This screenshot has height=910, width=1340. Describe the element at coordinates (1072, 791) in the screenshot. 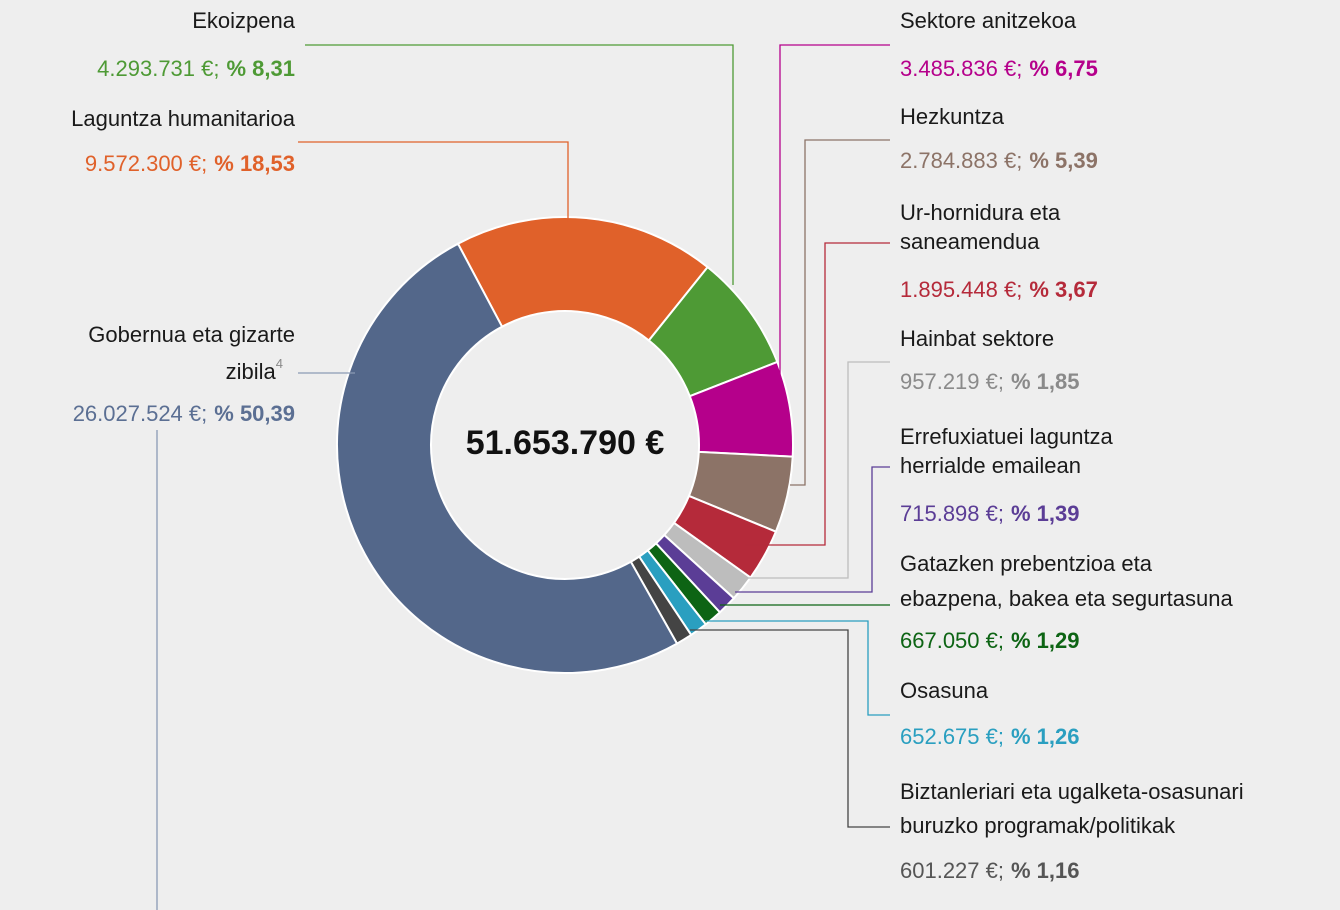

I see `label-line: Biztanleriari eta ugalketa-osasunari` at that location.